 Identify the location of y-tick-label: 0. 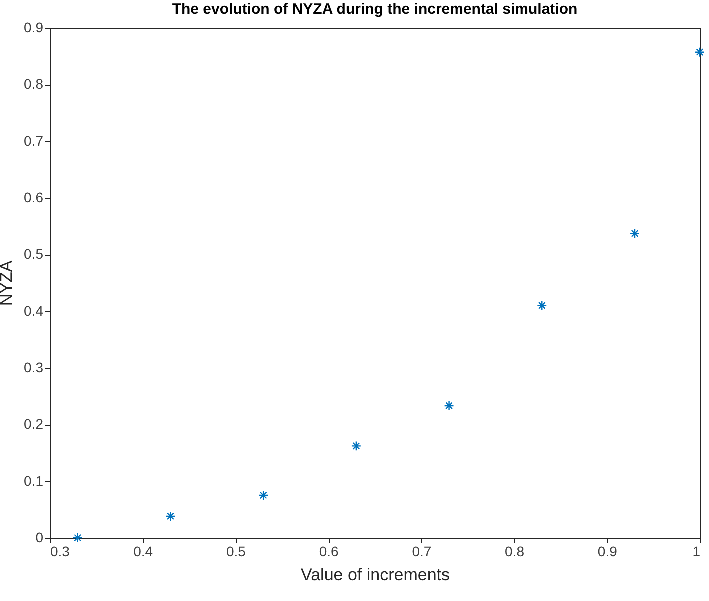
(40, 538).